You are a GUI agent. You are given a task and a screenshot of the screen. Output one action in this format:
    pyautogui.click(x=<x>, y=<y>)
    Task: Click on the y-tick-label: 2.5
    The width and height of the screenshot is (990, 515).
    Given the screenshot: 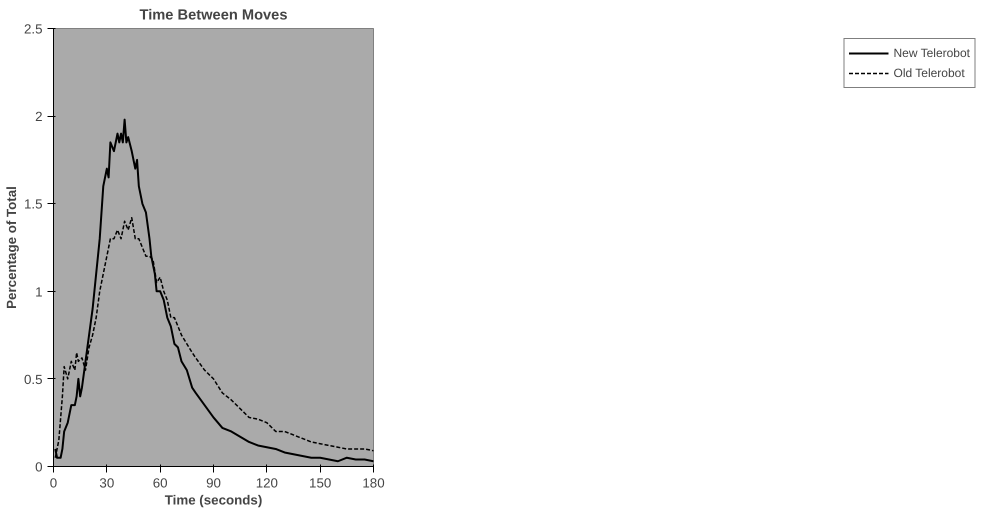 What is the action you would take?
    pyautogui.click(x=33, y=29)
    